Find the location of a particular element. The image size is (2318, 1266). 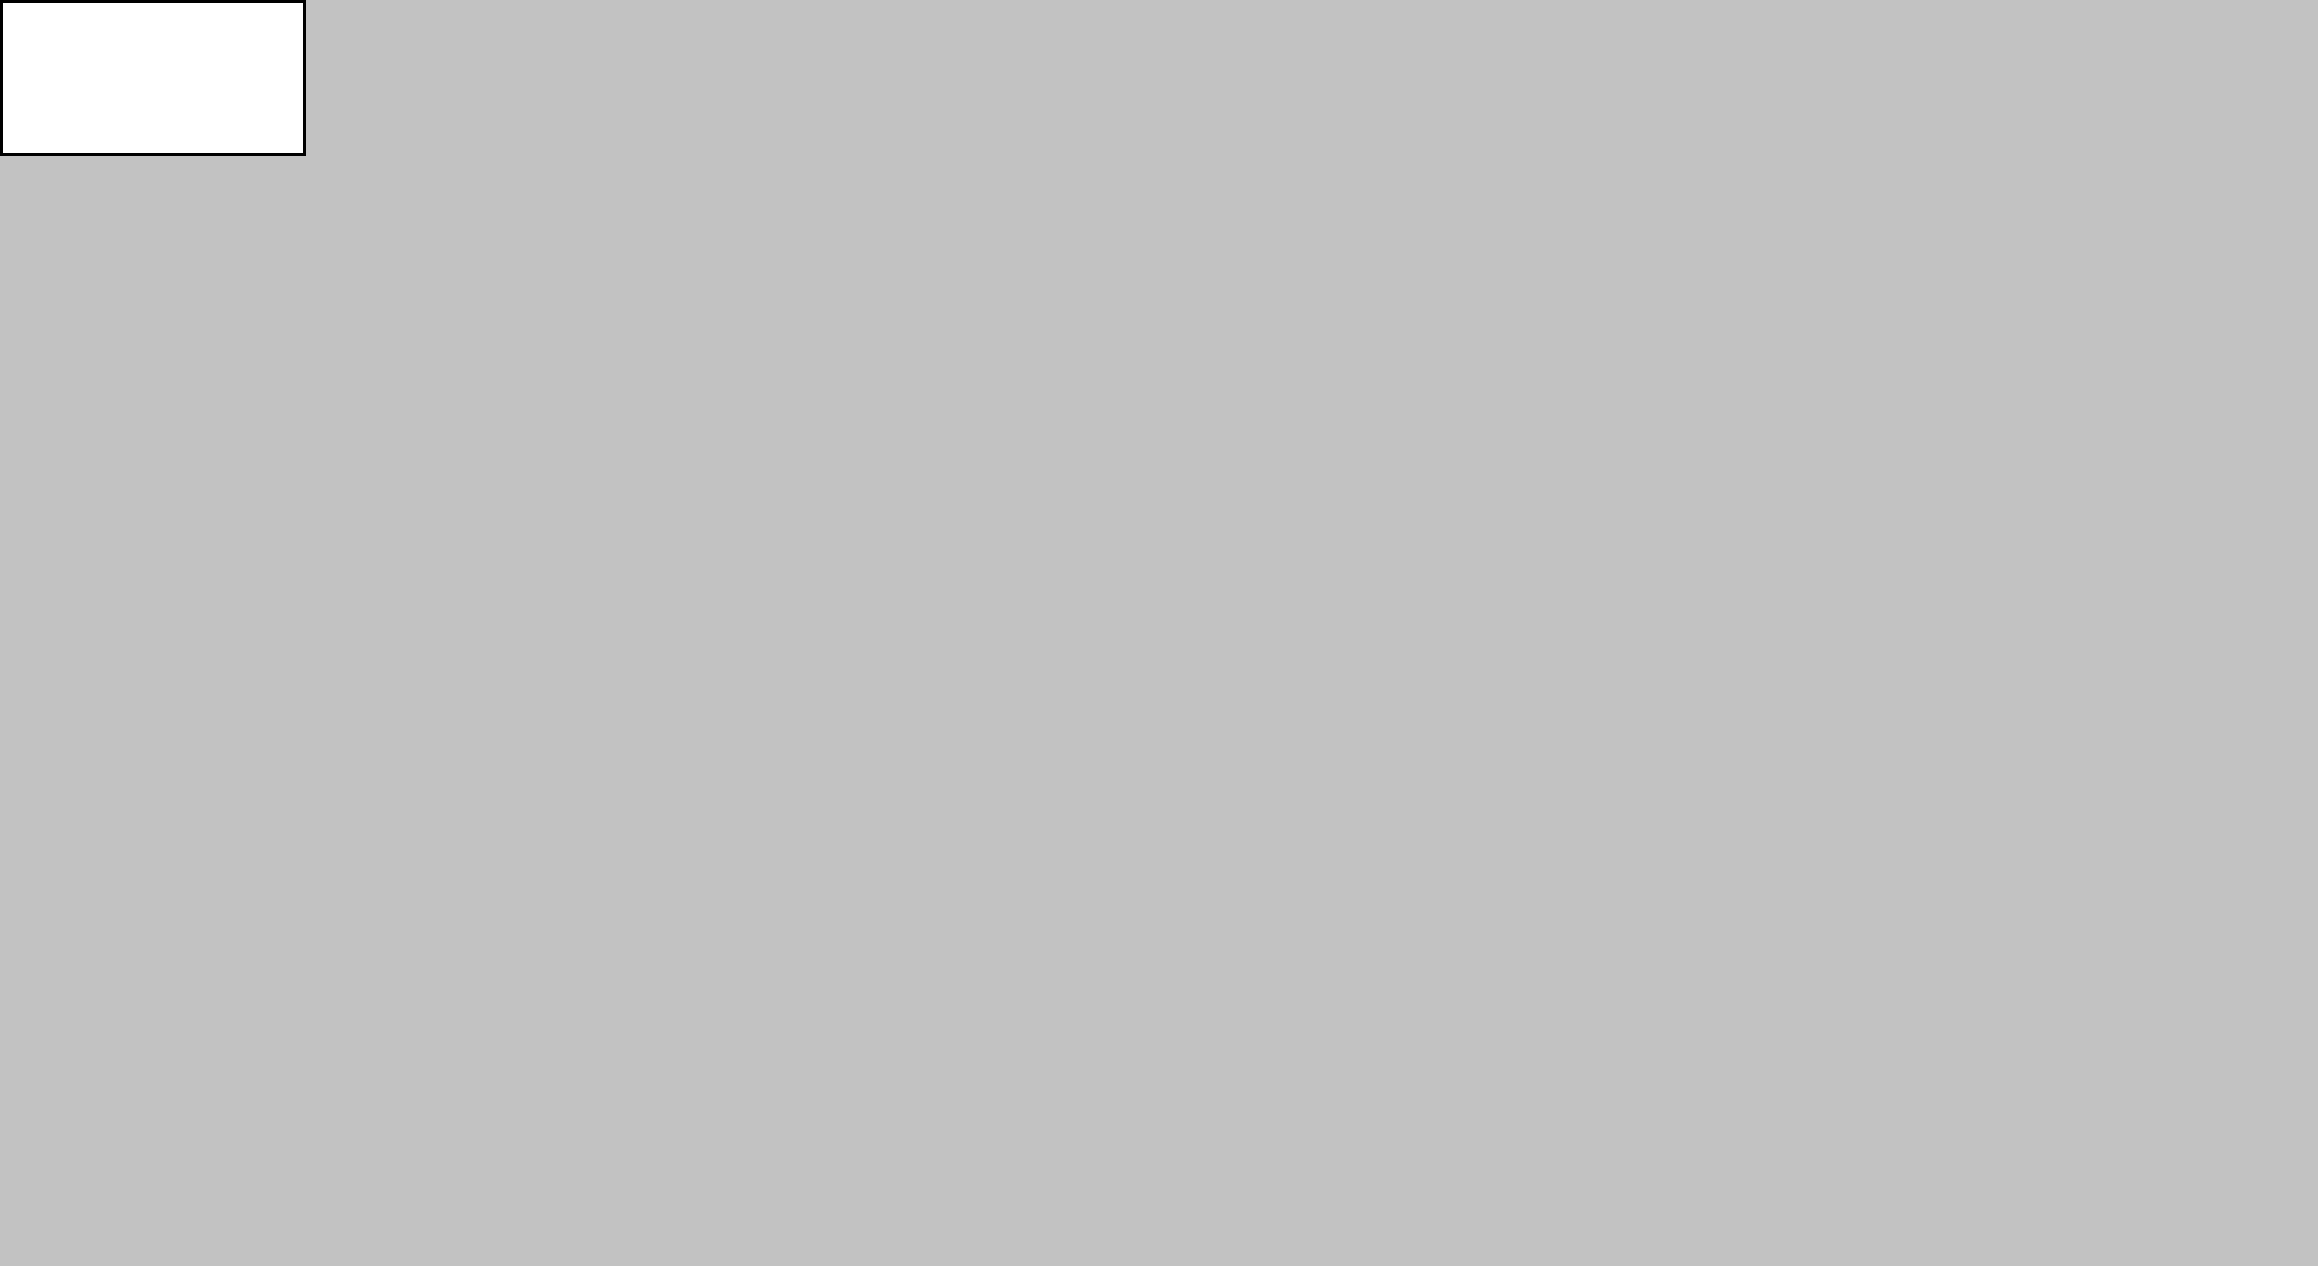

directionality-idle-cpu-plot-canvas is located at coordinates (153, 78).